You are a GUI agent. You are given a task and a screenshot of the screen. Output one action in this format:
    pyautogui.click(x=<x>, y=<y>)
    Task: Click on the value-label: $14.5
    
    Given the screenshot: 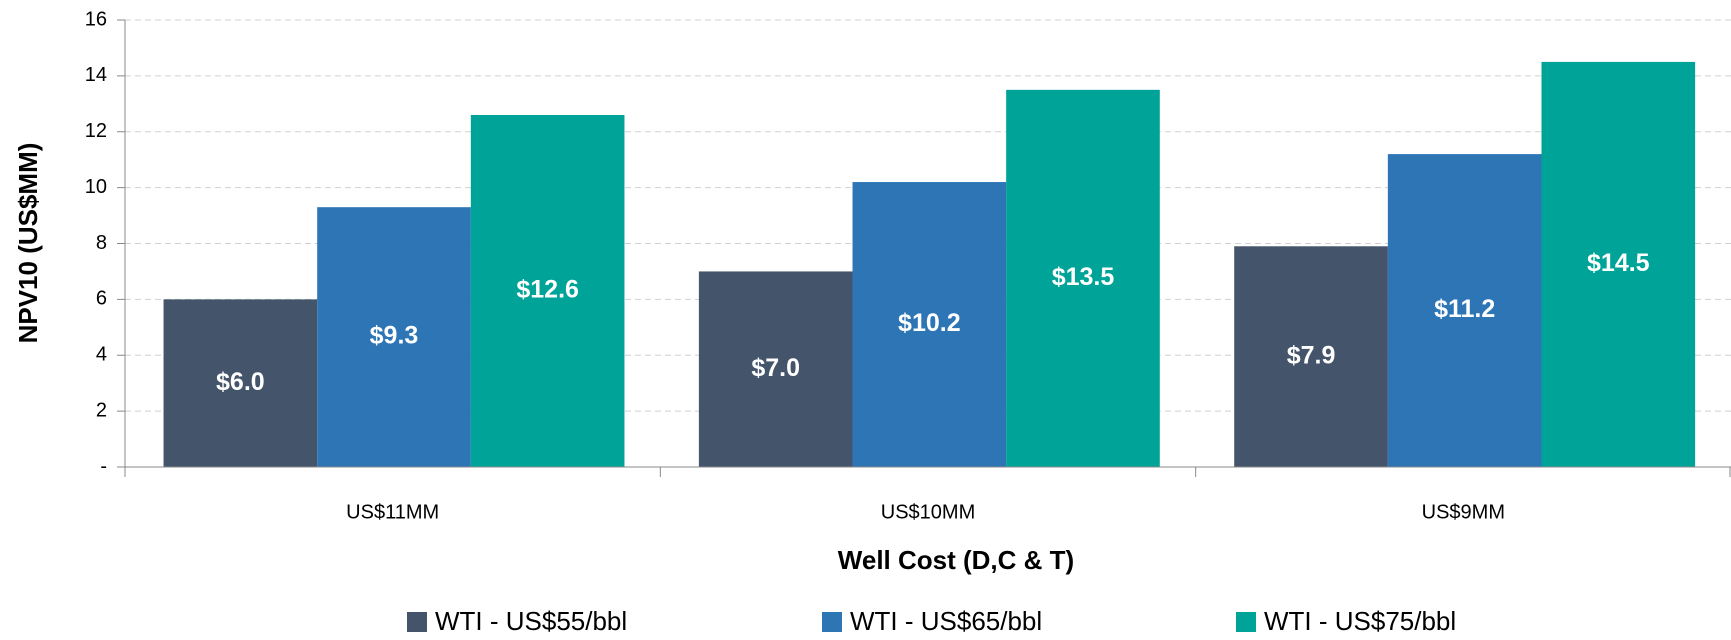 What is the action you would take?
    pyautogui.click(x=1618, y=263)
    